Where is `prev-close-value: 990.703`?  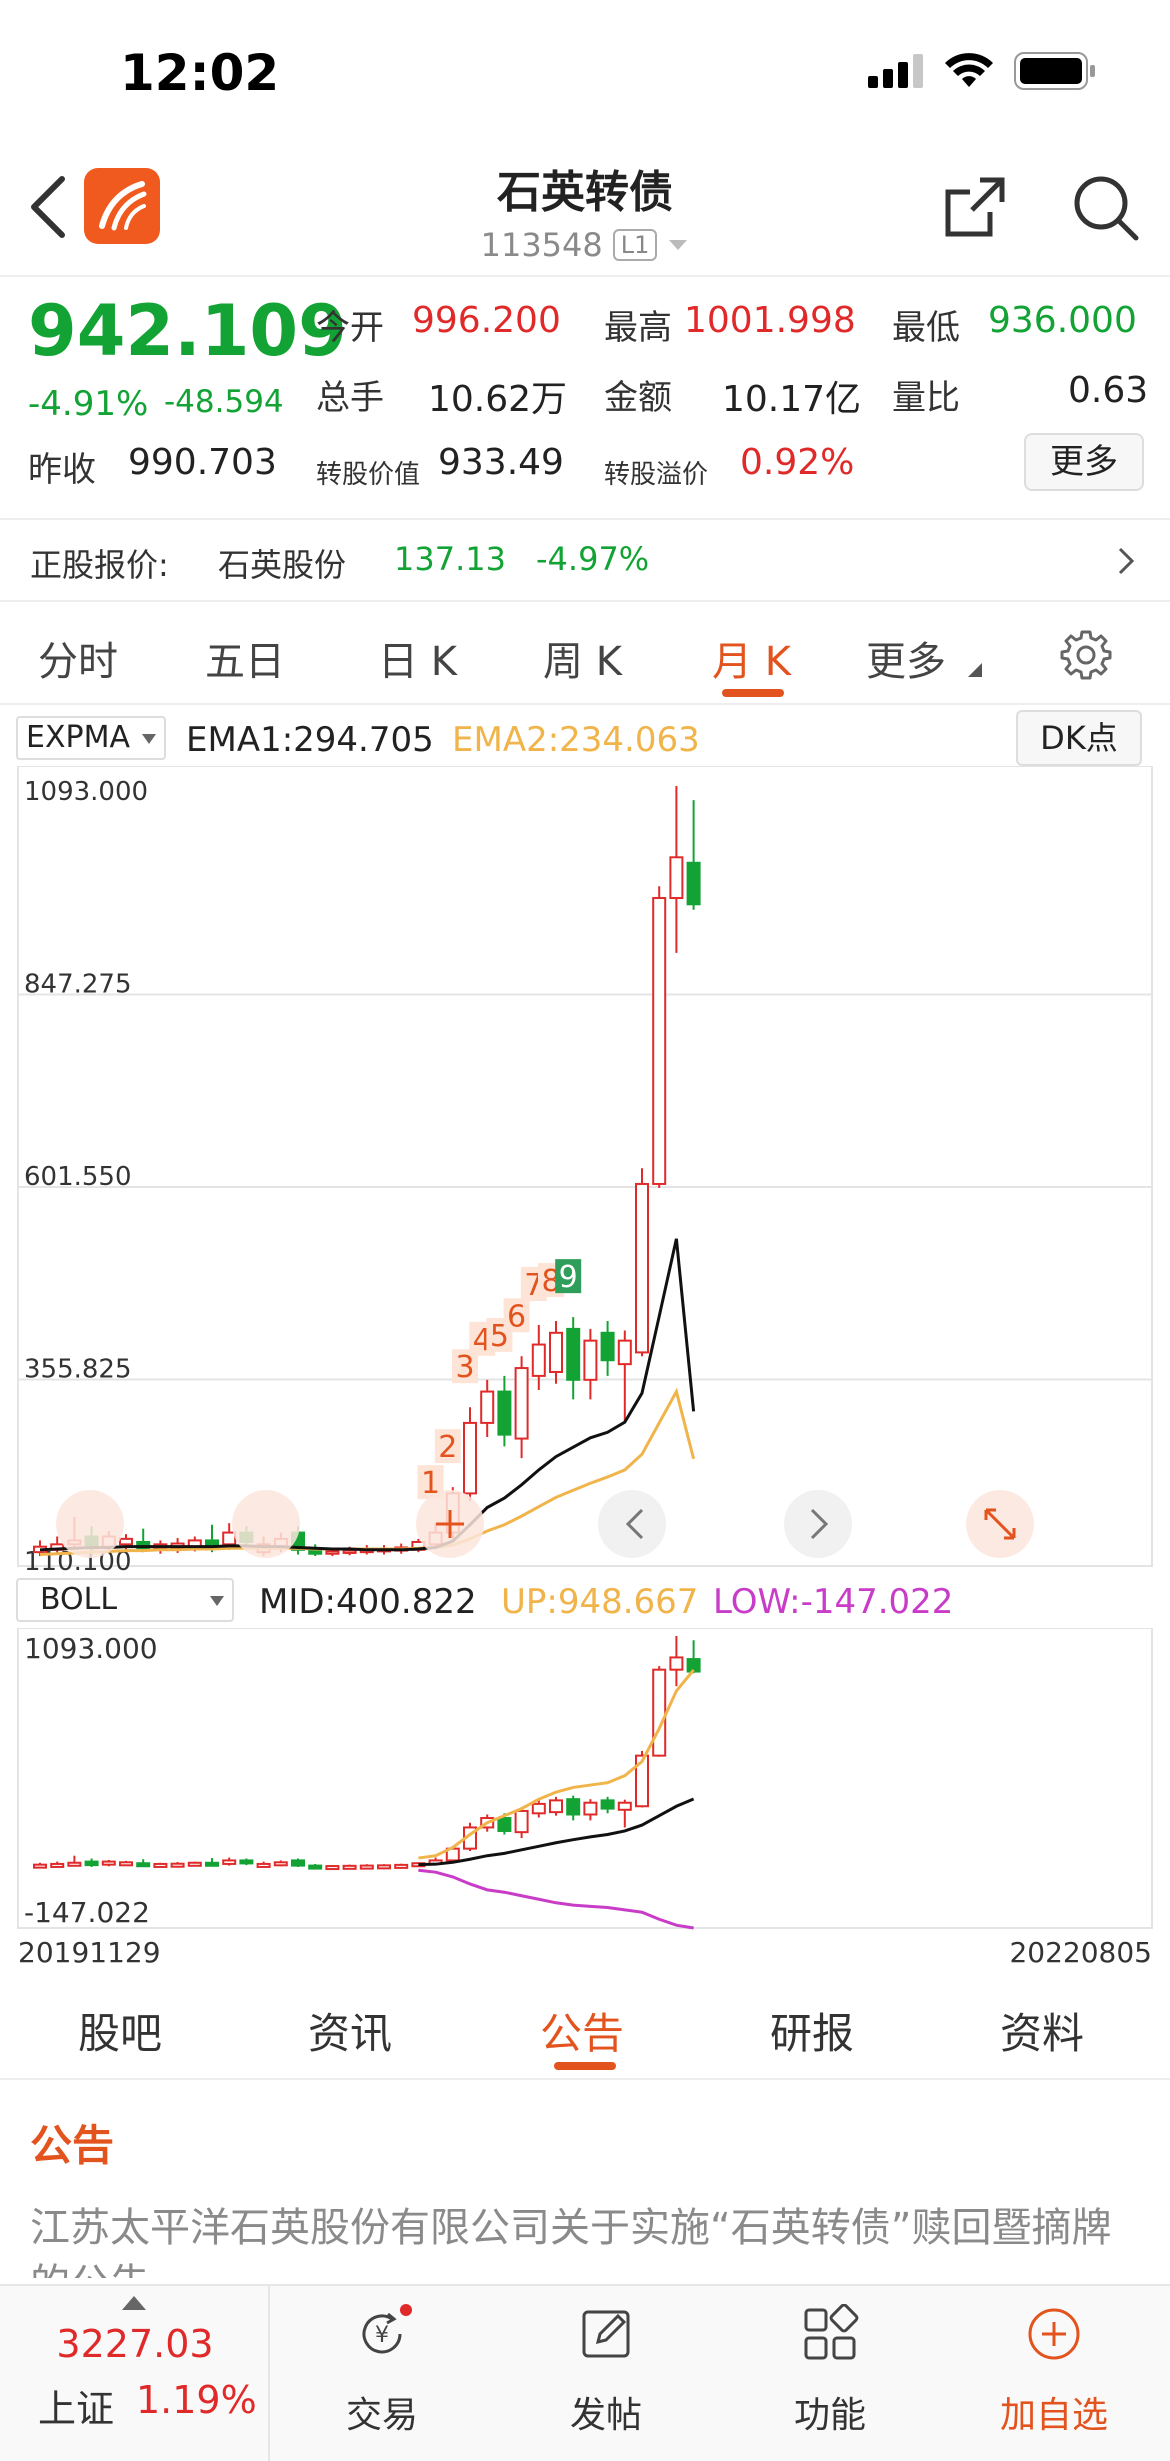 prev-close-value: 990.703 is located at coordinates (202, 462).